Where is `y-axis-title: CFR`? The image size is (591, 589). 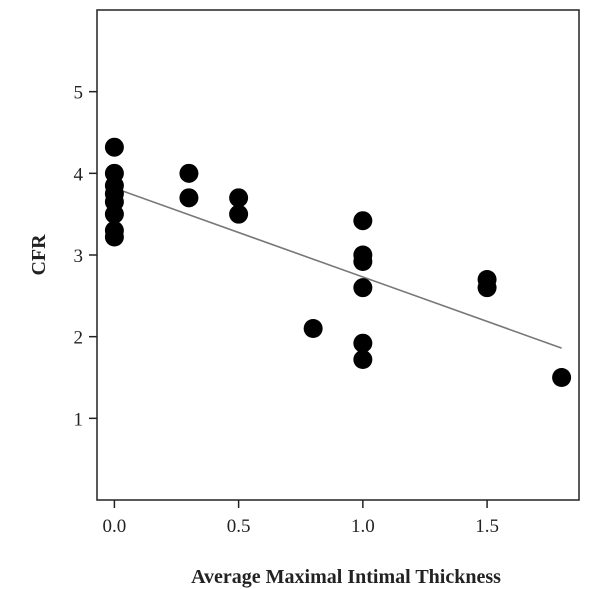 y-axis-title: CFR is located at coordinates (39, 255).